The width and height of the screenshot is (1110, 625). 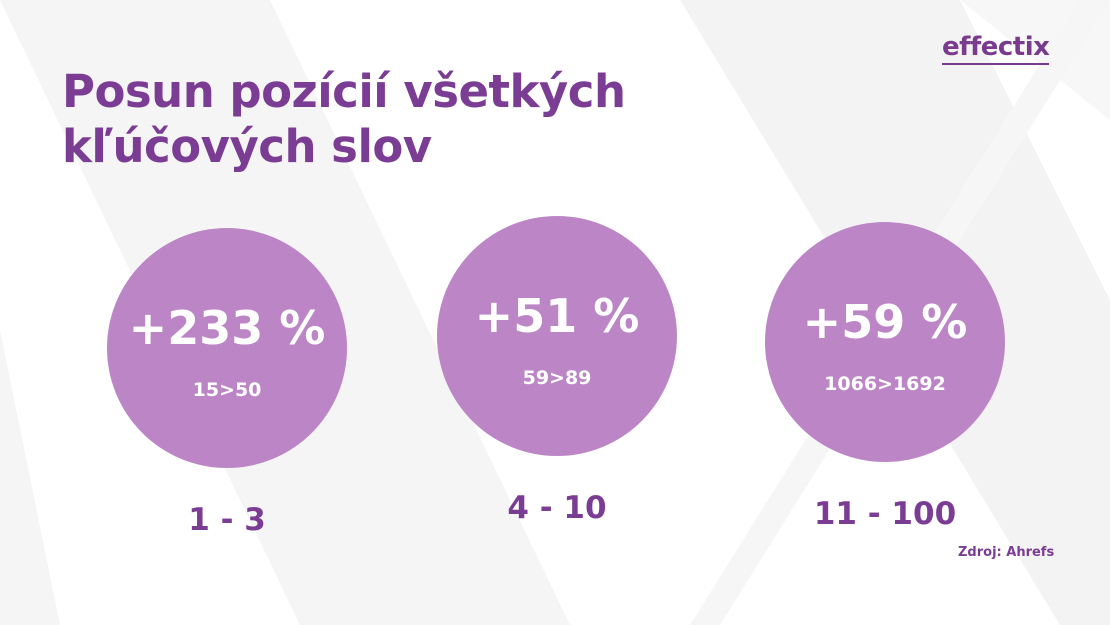 I want to click on stat-4-10: +51 % 59>89 4 - 10, so click(x=557, y=371).